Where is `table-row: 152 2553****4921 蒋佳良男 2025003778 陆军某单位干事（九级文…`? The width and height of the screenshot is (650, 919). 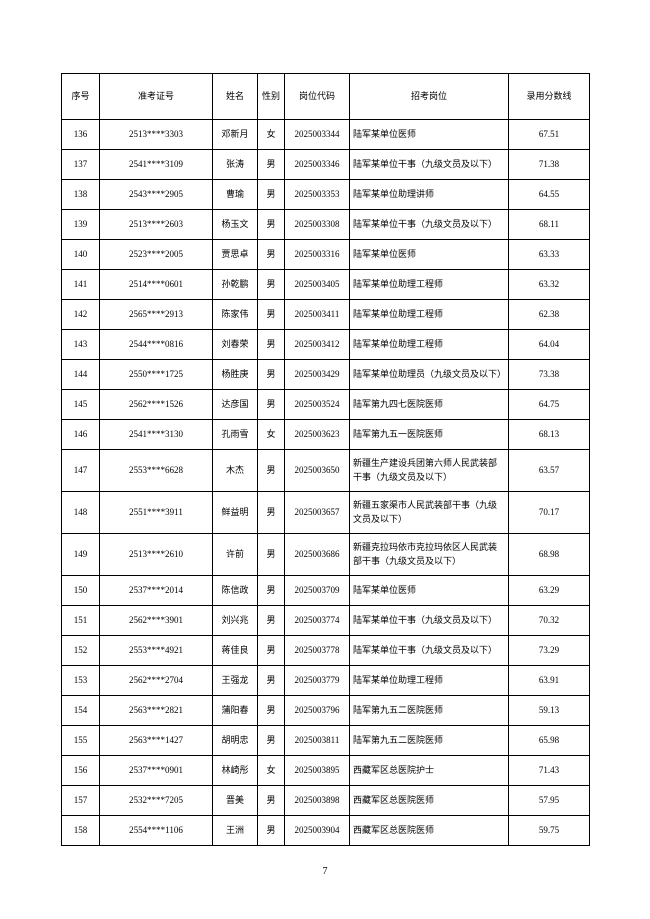
table-row: 152 2553****4921 蒋佳良男 2025003778 陆军某单位干事（九级文… is located at coordinates (325, 650).